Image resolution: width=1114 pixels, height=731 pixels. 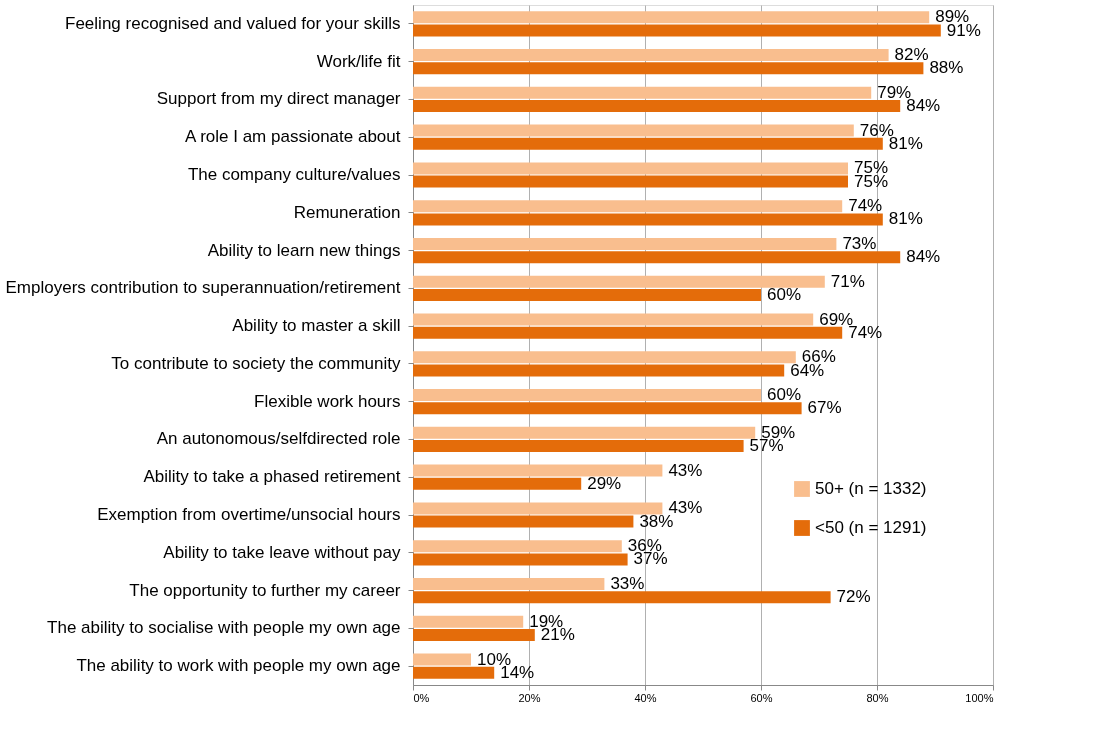 What do you see at coordinates (645, 697) in the screenshot?
I see `x-tick-label: 40%` at bounding box center [645, 697].